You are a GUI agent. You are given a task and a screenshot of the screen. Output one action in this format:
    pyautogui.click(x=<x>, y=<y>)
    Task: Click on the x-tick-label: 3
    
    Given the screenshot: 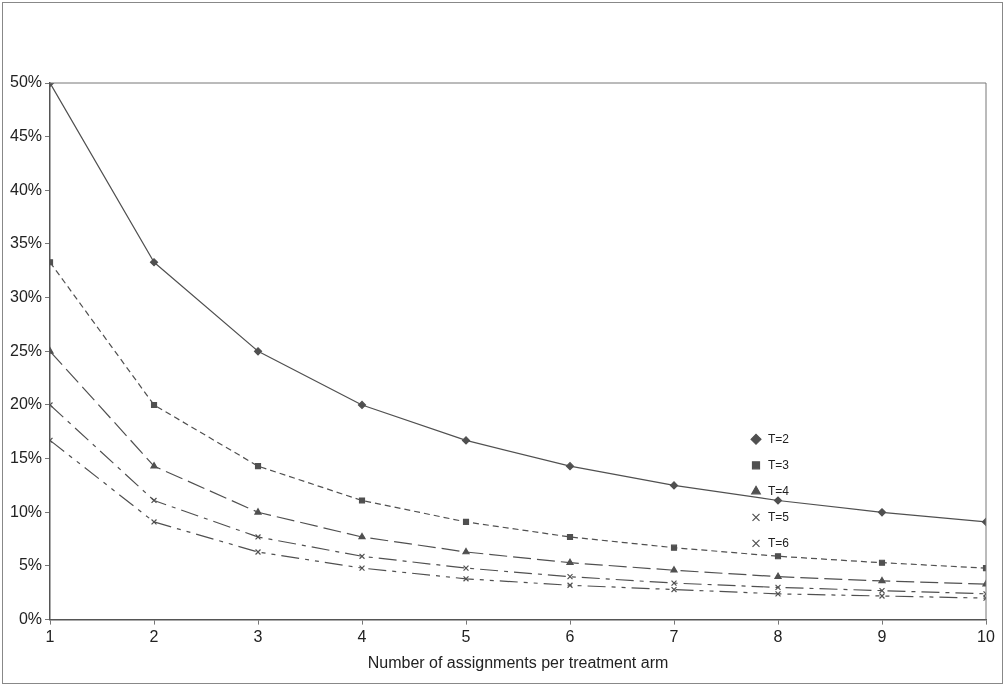 What is the action you would take?
    pyautogui.click(x=258, y=636)
    